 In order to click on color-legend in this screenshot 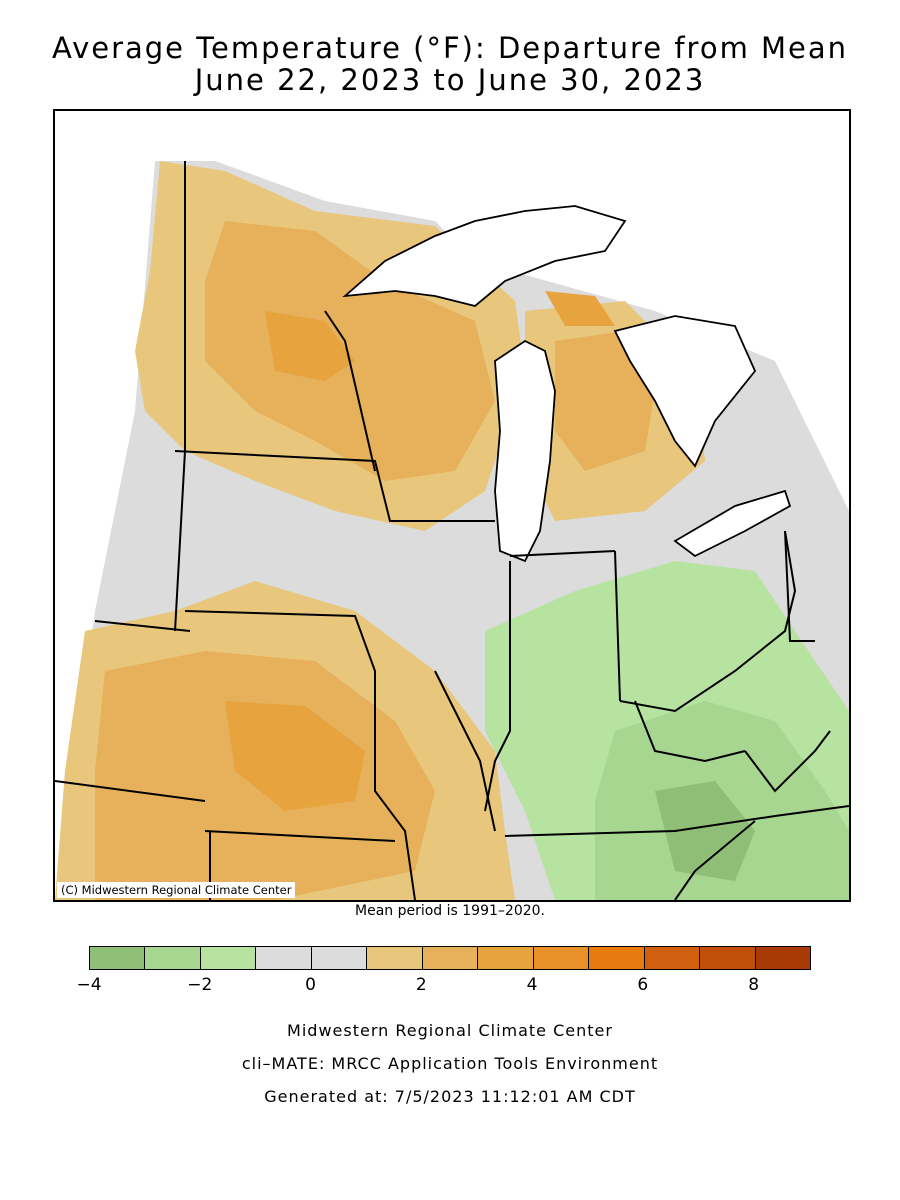, I will do `click(450, 958)`.